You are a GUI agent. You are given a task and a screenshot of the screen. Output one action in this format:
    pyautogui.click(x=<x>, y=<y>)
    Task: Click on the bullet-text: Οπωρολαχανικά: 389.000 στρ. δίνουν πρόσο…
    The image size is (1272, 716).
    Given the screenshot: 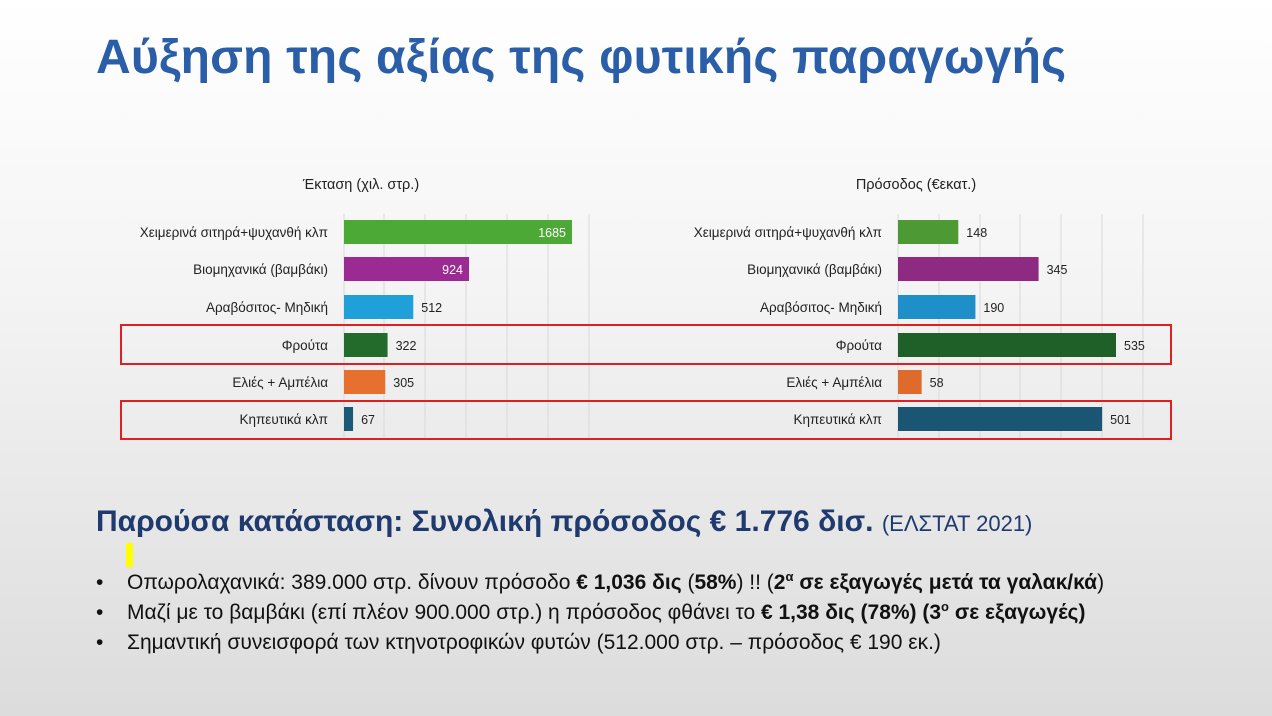 What is the action you would take?
    pyautogui.click(x=352, y=582)
    